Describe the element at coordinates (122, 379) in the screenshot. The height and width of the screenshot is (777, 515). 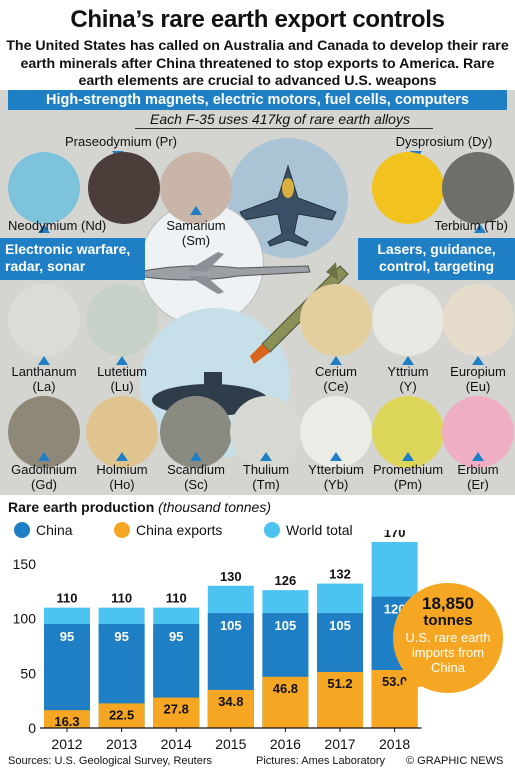
I see `mineral-label: Lutetium (Lu)` at that location.